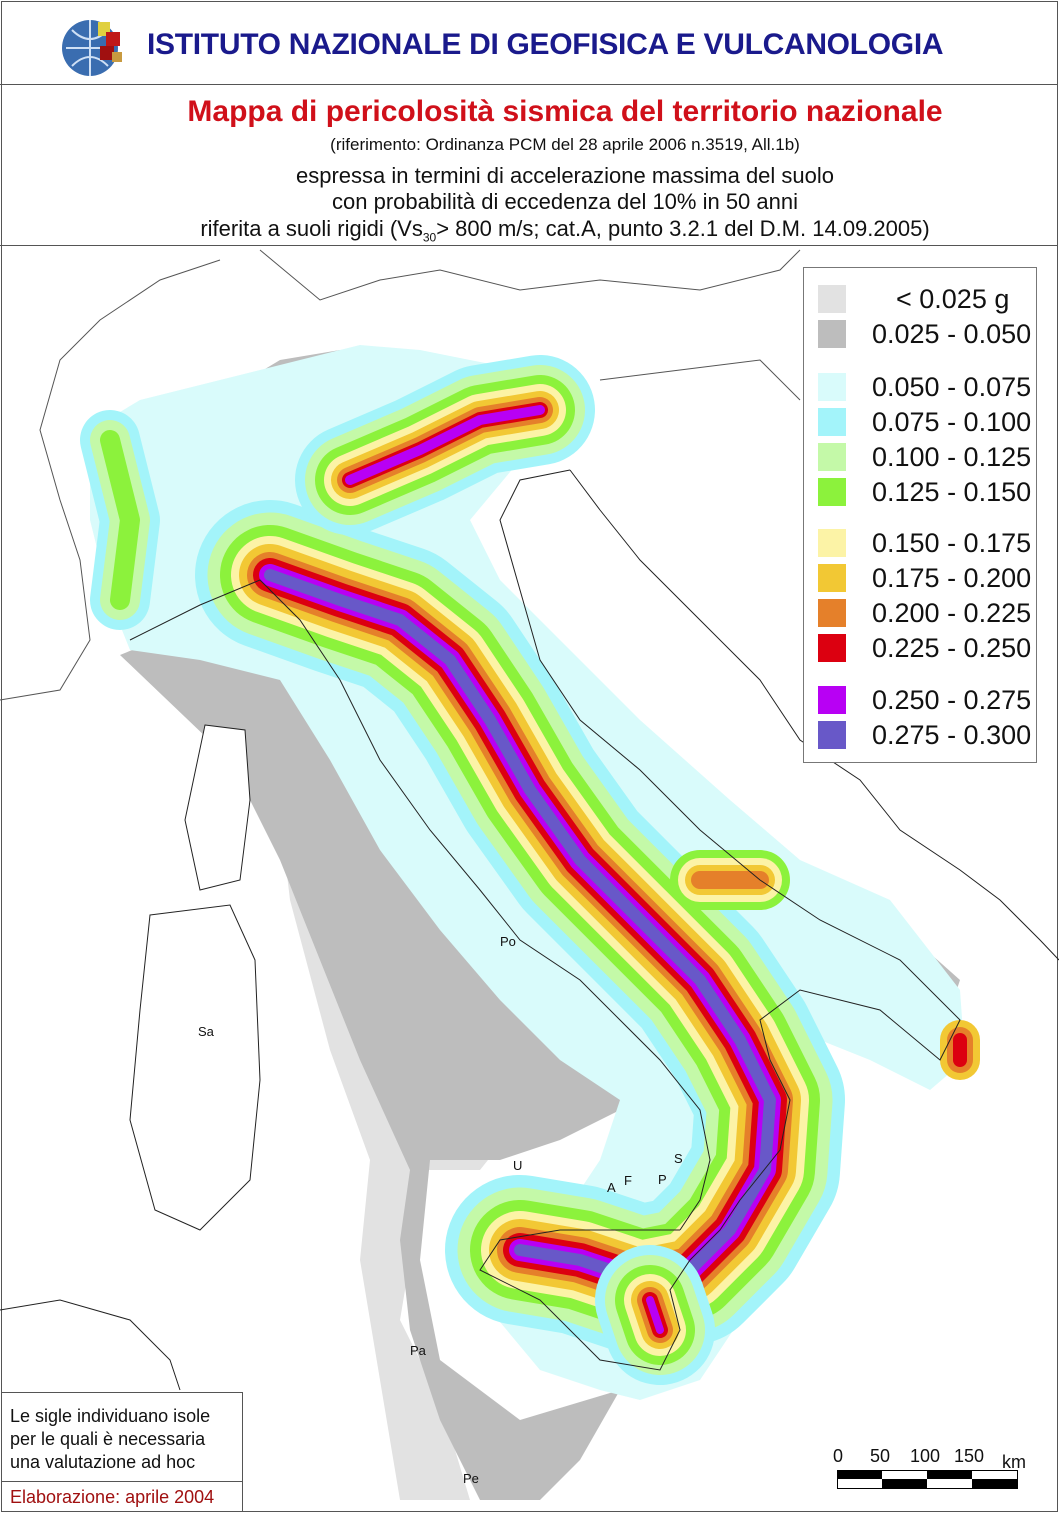 Image resolution: width=1059 pixels, height=1513 pixels. What do you see at coordinates (429, 237) in the screenshot?
I see `description-subscript: 30` at bounding box center [429, 237].